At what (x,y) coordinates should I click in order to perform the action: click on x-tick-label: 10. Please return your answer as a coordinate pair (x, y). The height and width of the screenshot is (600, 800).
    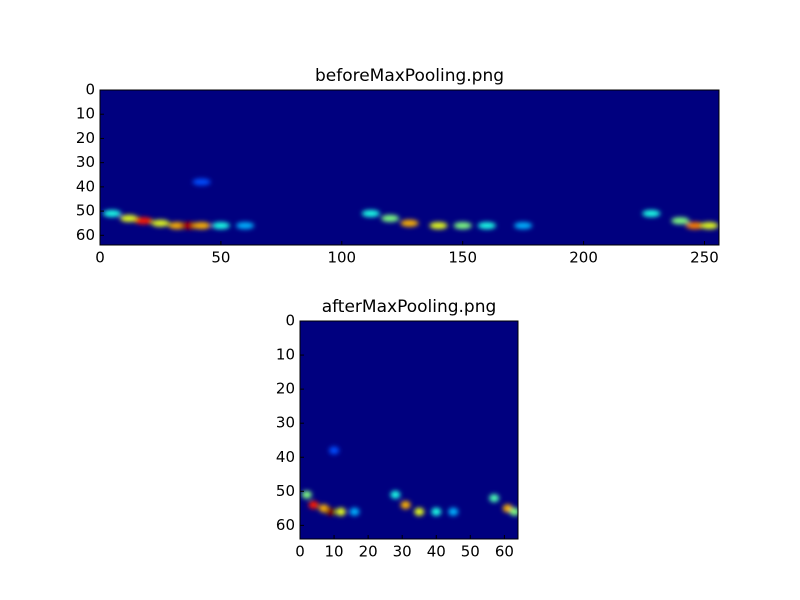
    Looking at the image, I should click on (334, 552).